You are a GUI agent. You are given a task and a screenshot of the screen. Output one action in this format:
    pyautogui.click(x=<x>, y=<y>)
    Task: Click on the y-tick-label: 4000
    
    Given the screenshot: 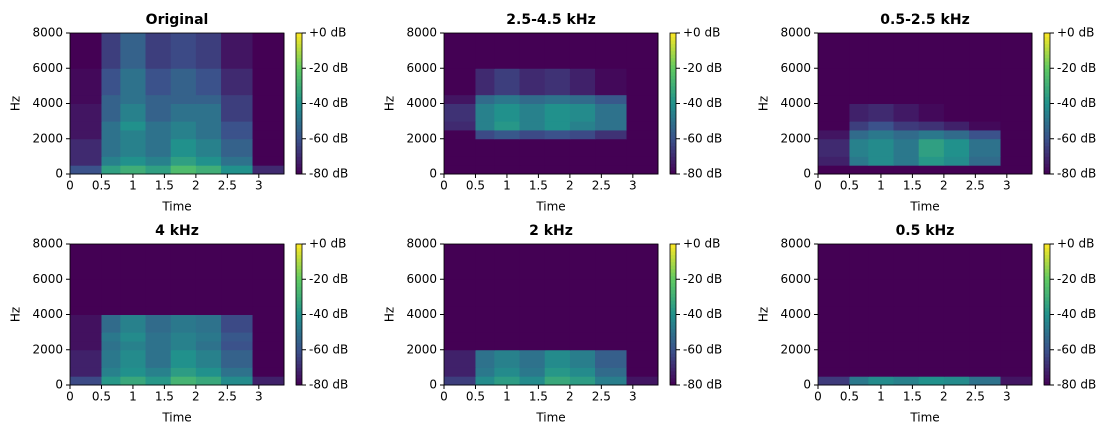 What is the action you would take?
    pyautogui.click(x=421, y=103)
    